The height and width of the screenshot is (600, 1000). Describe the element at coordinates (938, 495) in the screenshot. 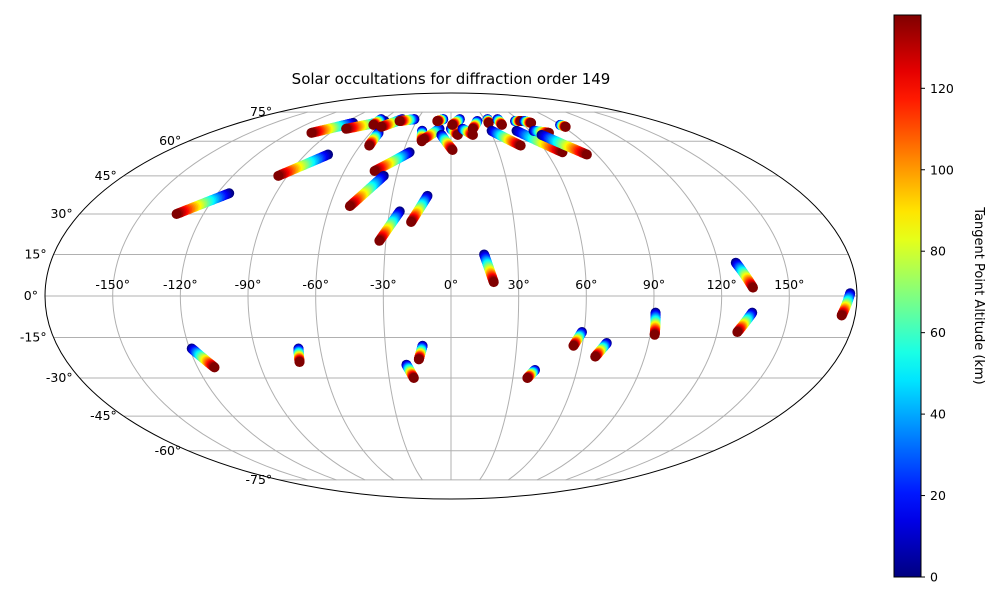

I see `colorbar-tick-label: 20` at that location.